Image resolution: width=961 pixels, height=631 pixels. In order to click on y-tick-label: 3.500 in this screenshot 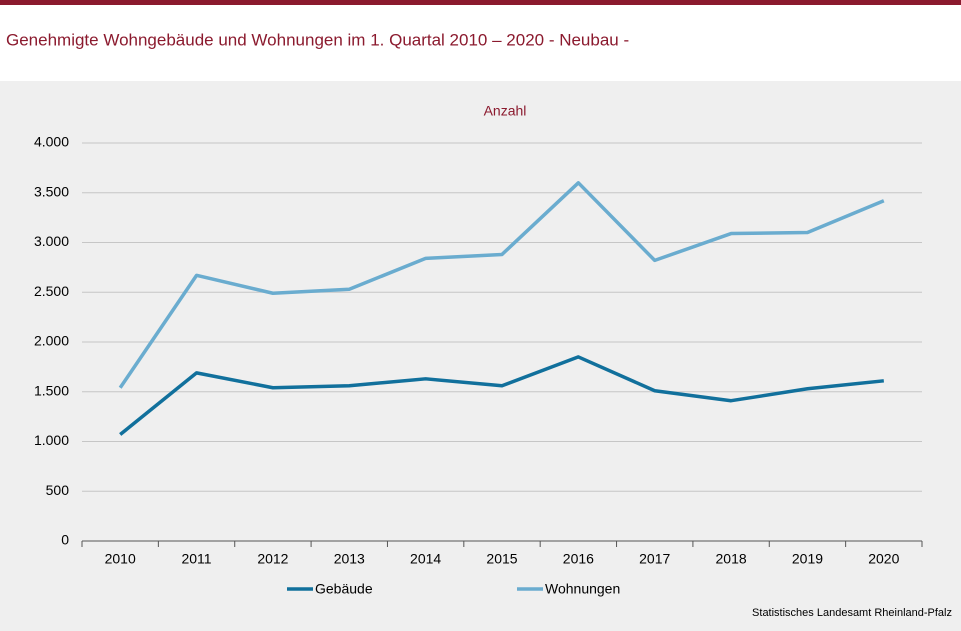, I will do `click(51, 191)`.